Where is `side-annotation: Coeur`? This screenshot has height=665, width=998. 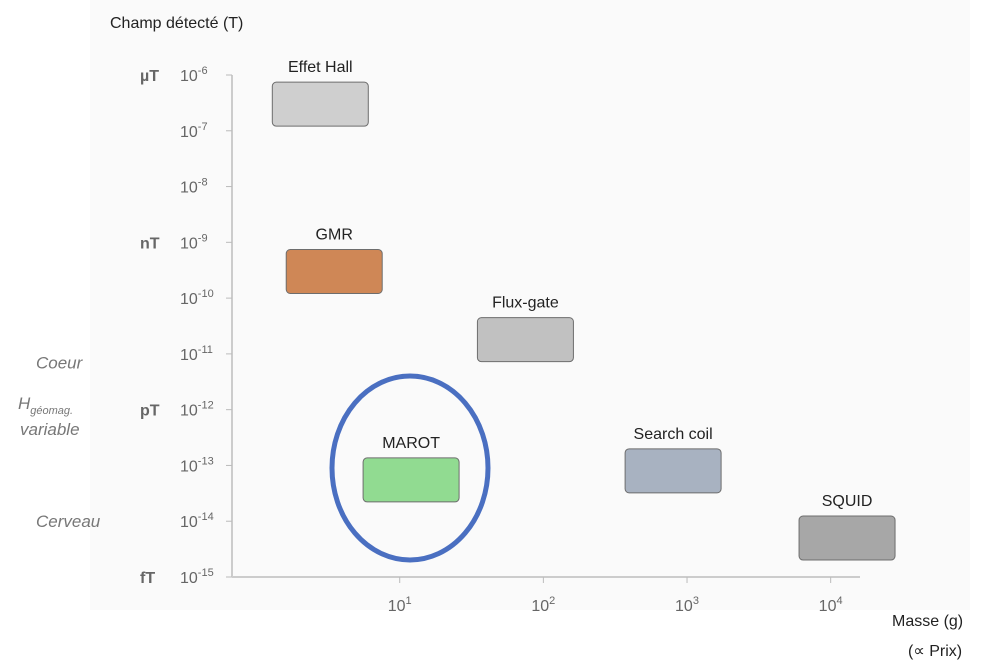 side-annotation: Coeur is located at coordinates (60, 363).